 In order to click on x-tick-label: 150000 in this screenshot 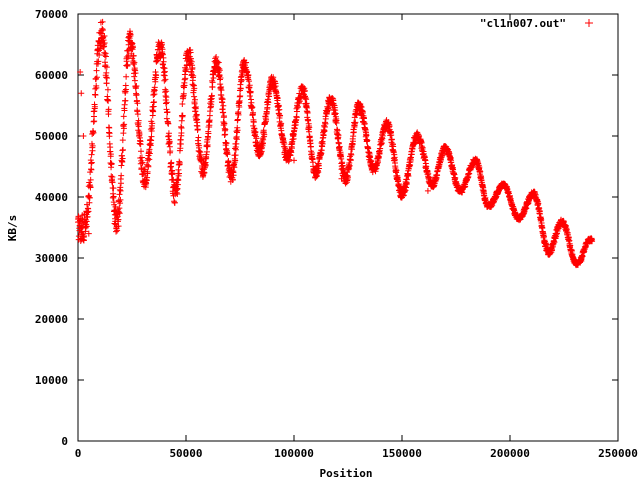, I will do `click(402, 453)`.